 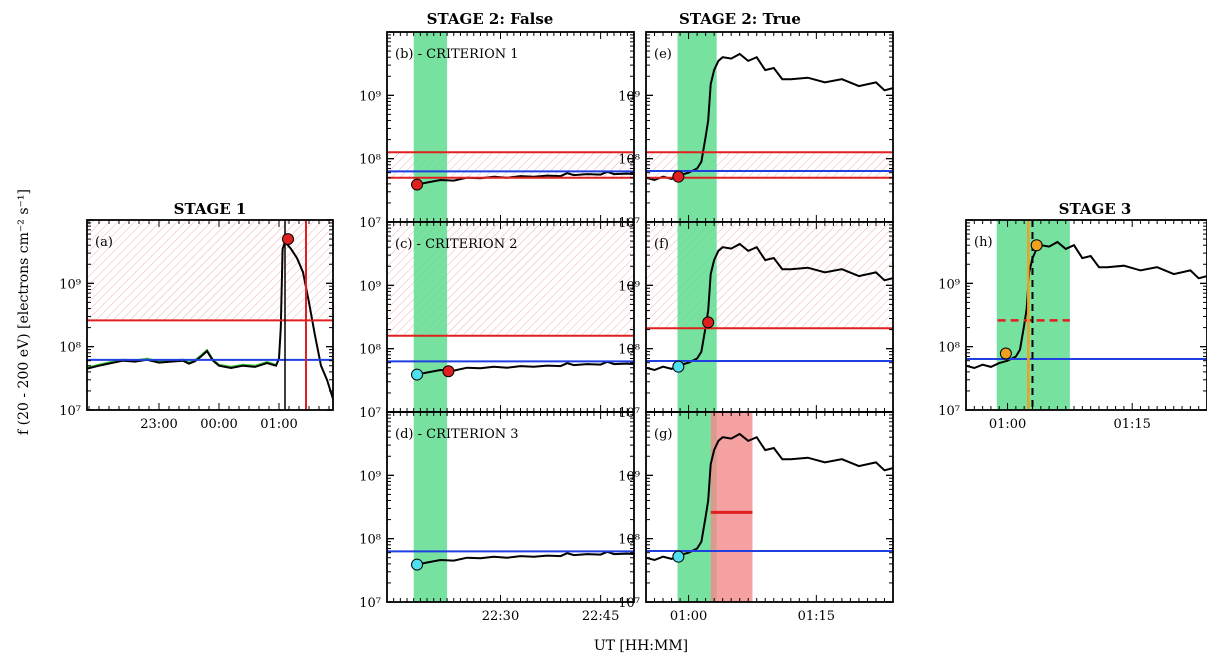 What do you see at coordinates (456, 244) in the screenshot?
I see `panel-label: (c) - CRITERION 2` at bounding box center [456, 244].